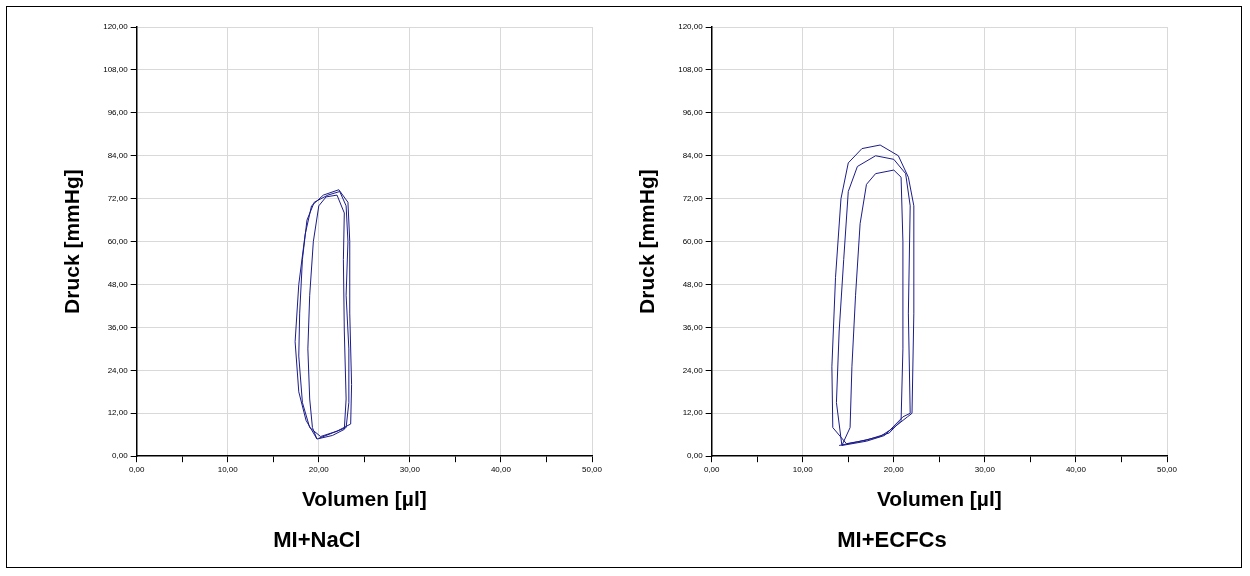  Describe the element at coordinates (317, 540) in the screenshot. I see `text: MI+NaCl` at that location.